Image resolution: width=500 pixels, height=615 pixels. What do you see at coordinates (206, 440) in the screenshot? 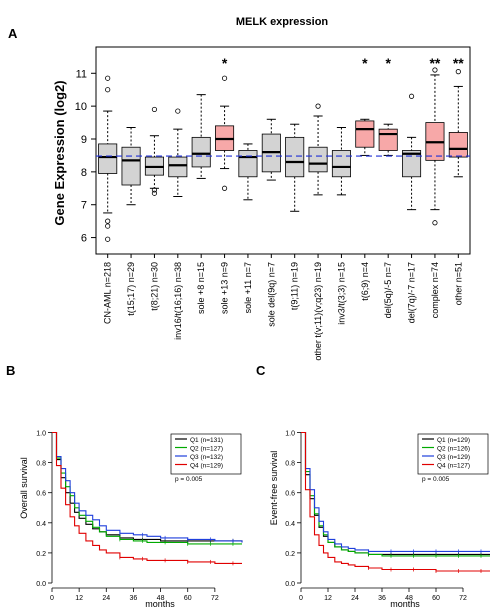
I see `legend-label: Q1 (n=131)` at bounding box center [206, 440].